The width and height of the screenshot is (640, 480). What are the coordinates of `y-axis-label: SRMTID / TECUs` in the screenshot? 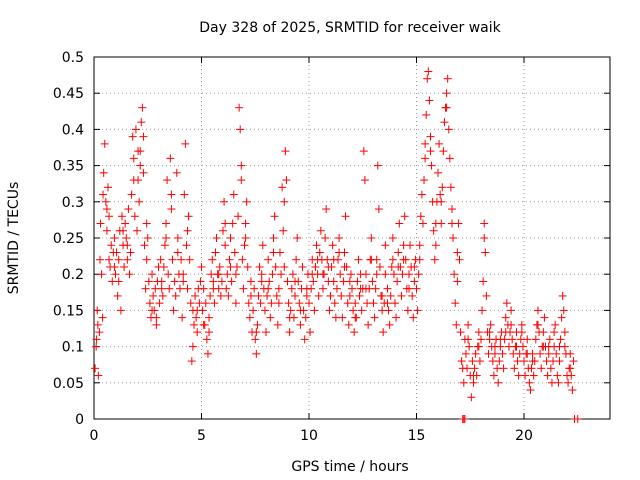 It's located at (14, 238).